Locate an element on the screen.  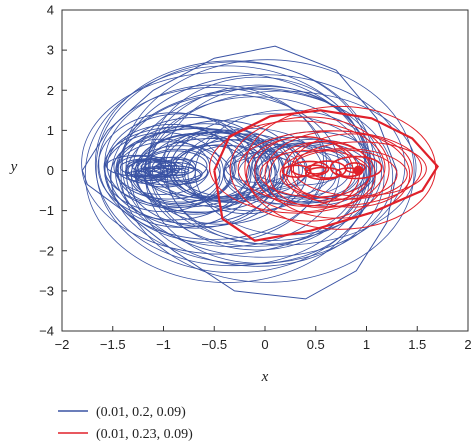
series-1-line is located at coordinates (326, 175).